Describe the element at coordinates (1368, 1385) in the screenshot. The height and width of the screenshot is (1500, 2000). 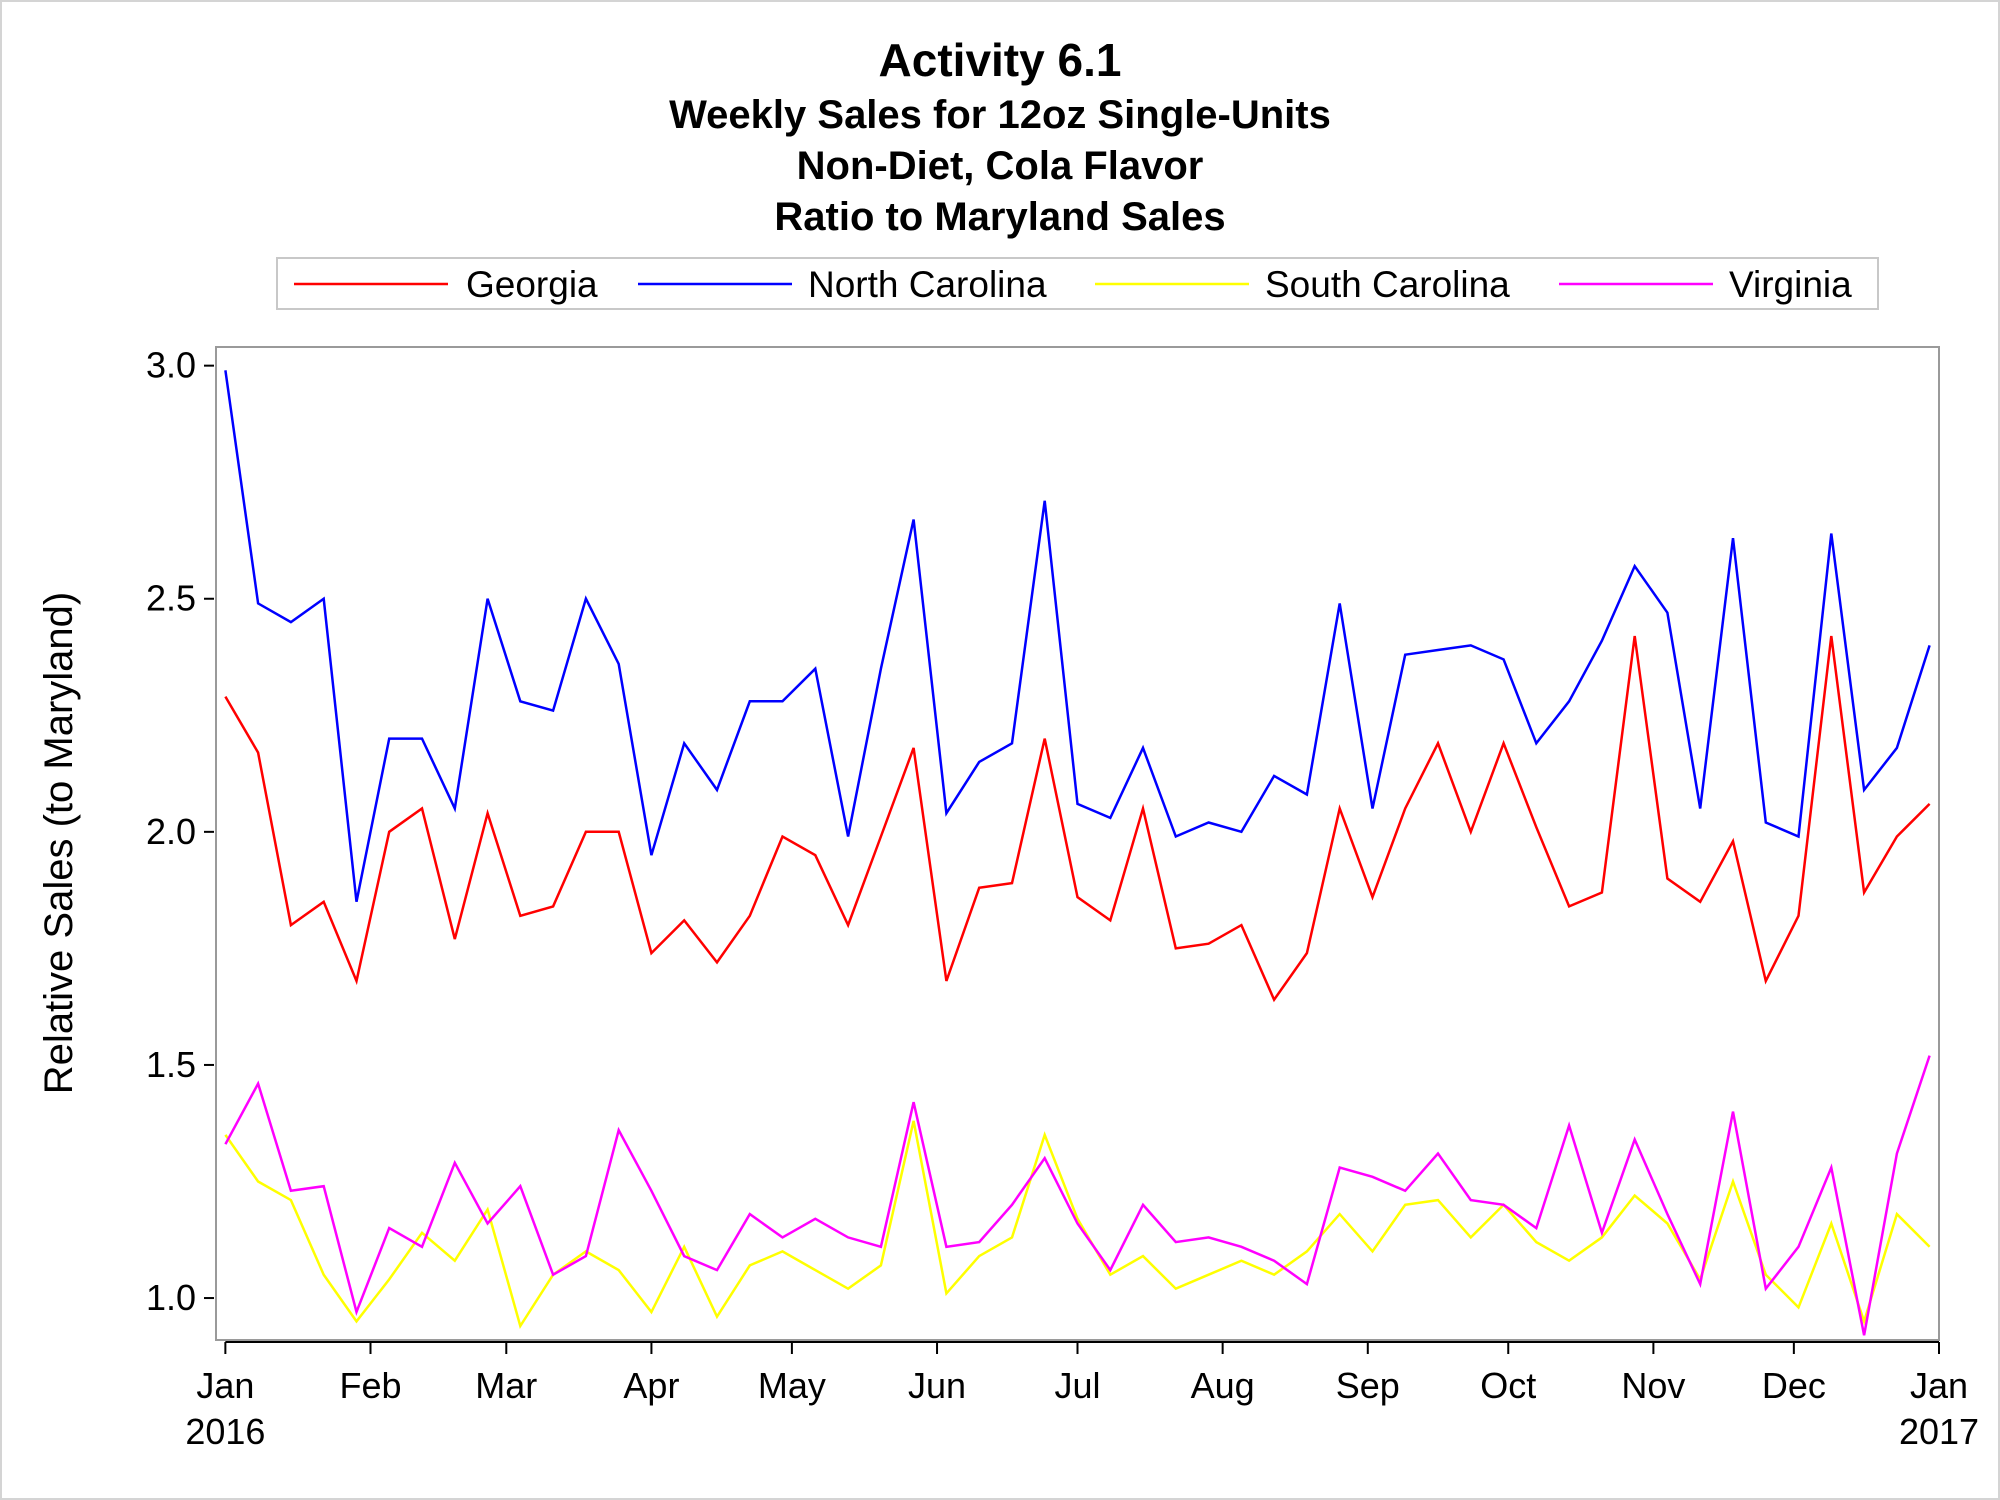
I see `x-tick-label: Sep` at that location.